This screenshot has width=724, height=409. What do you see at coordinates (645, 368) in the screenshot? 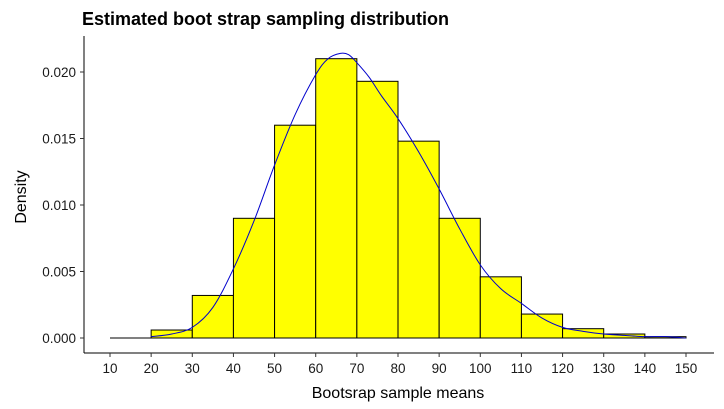
I see `x-tick-label-140: 140` at bounding box center [645, 368].